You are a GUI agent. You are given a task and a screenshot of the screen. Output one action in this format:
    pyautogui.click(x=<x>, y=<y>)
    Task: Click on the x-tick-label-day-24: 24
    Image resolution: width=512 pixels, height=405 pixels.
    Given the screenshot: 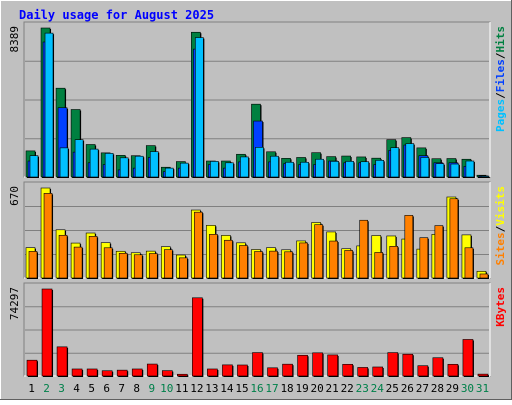 What is the action you would take?
    pyautogui.click(x=378, y=388)
    